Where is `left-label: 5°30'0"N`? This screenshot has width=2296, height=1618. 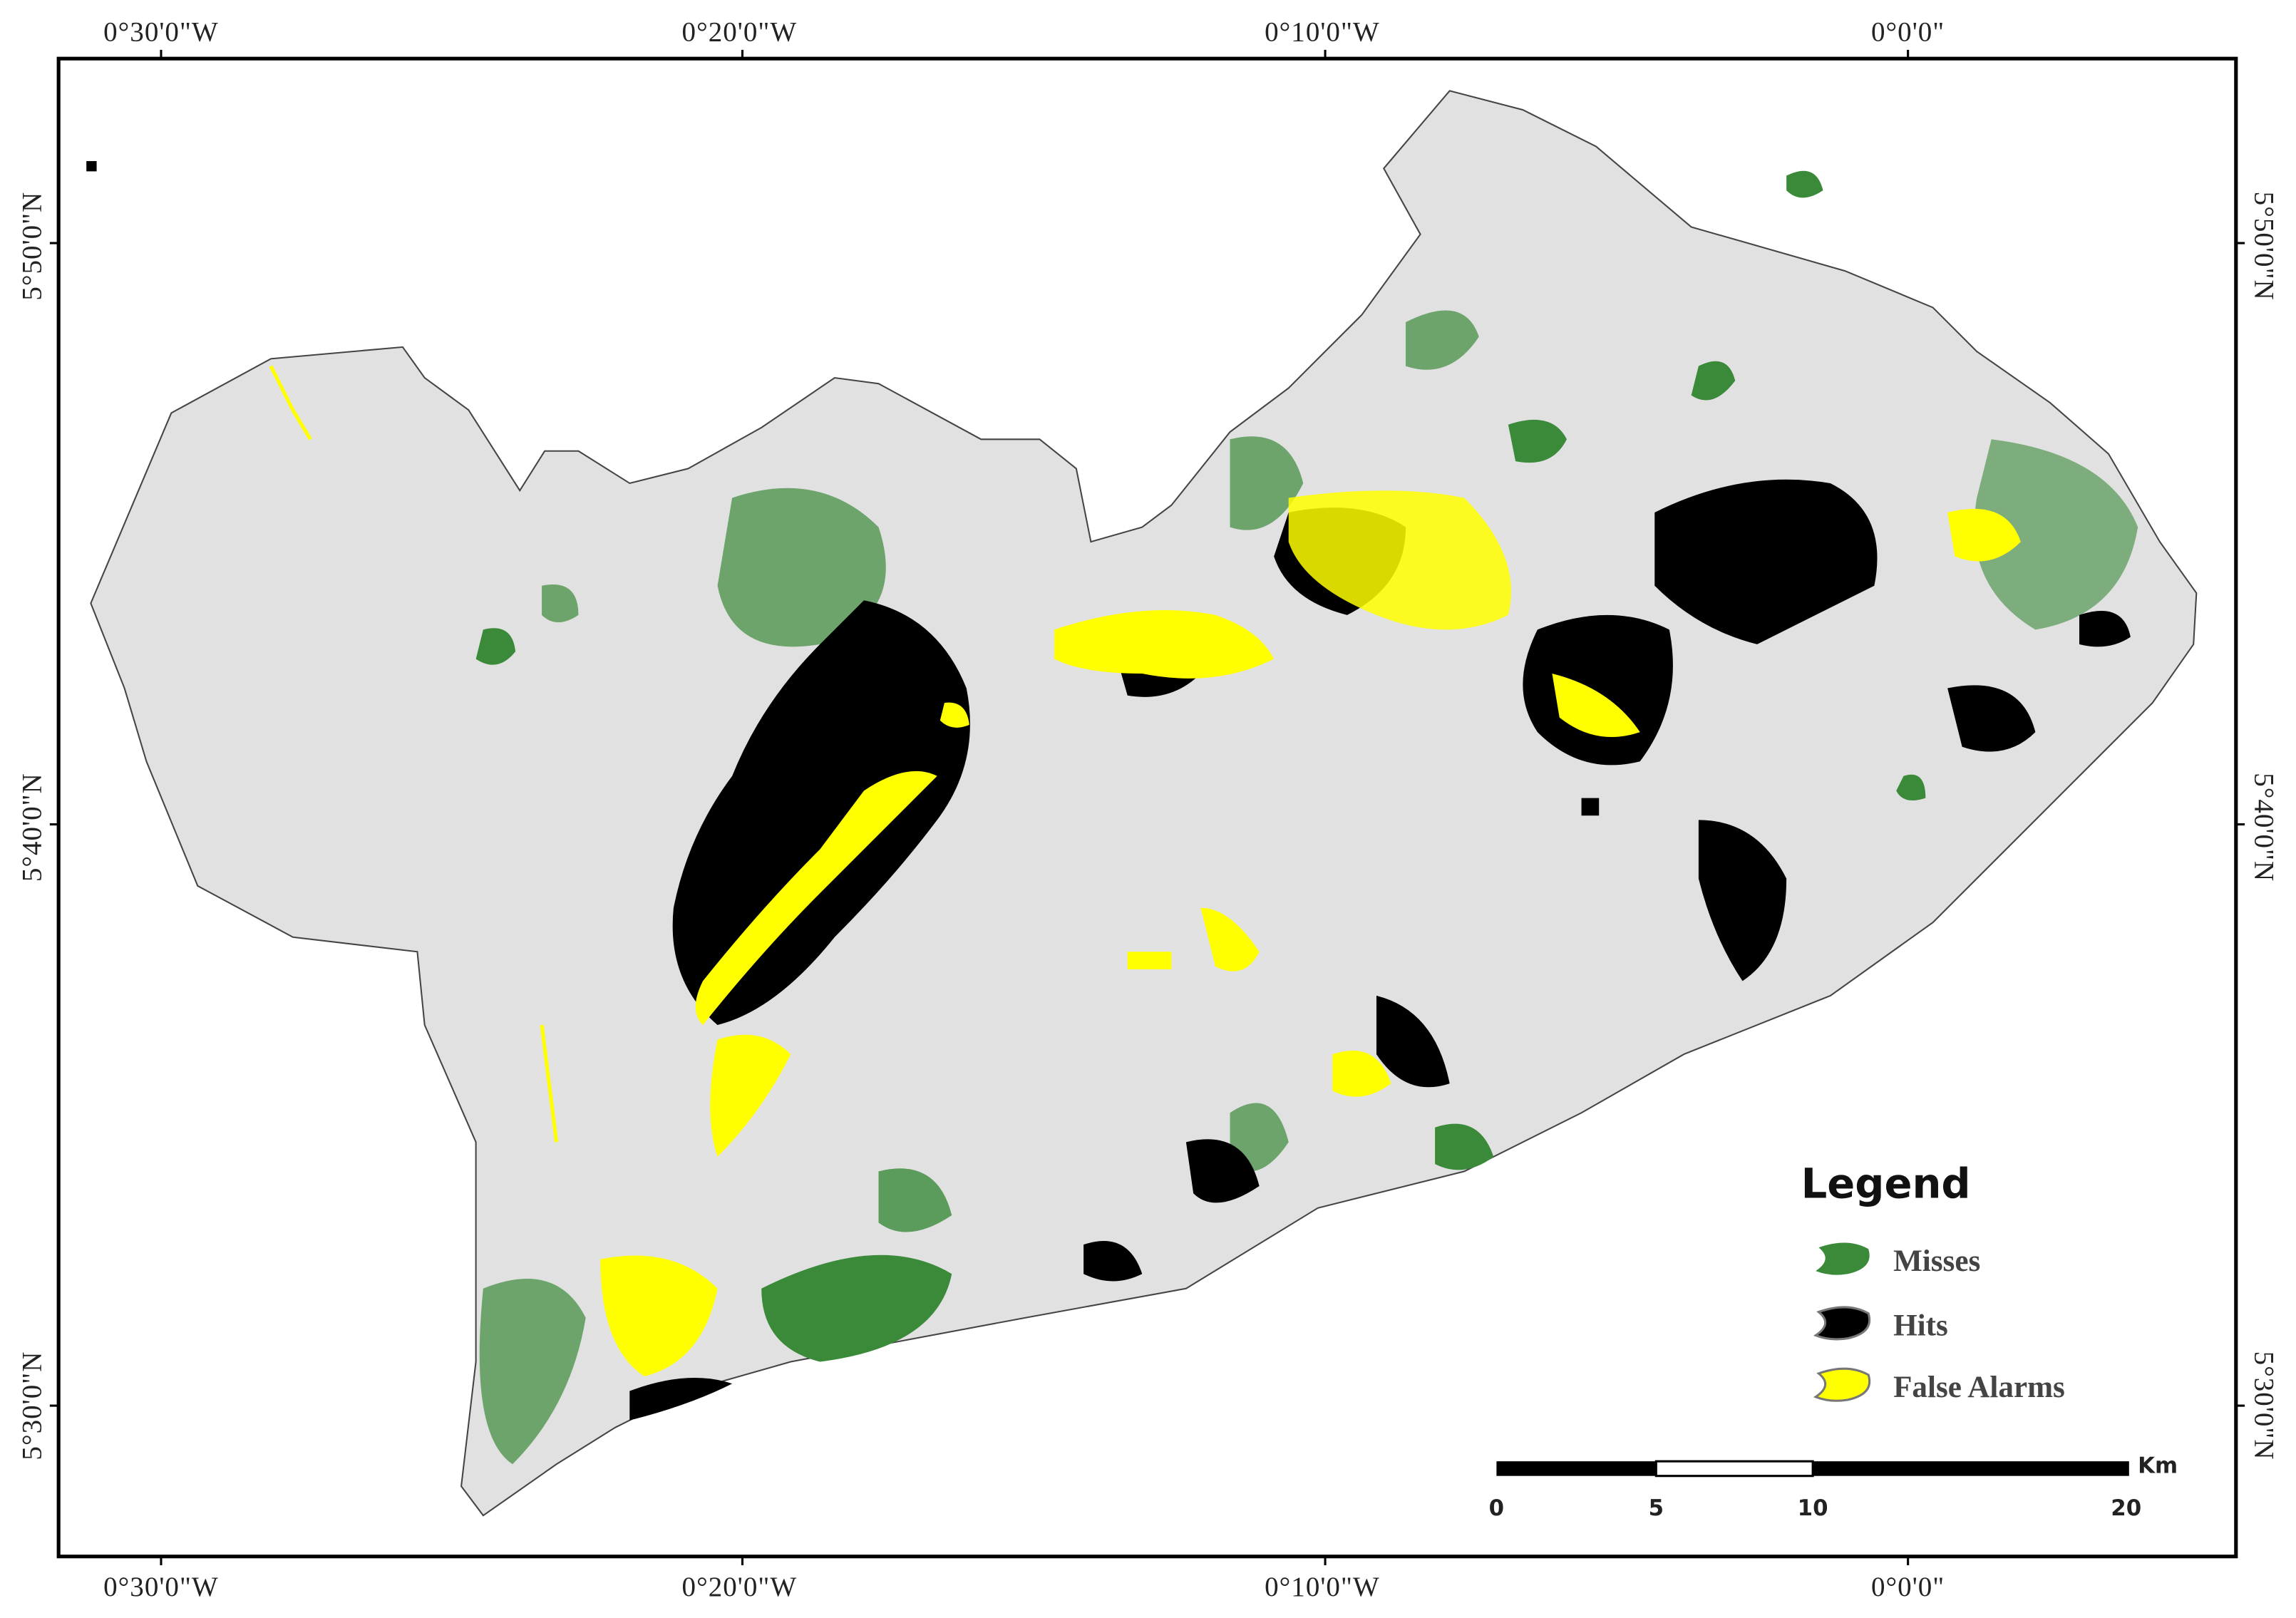 left-label: 5°30'0"N is located at coordinates (32, 1405).